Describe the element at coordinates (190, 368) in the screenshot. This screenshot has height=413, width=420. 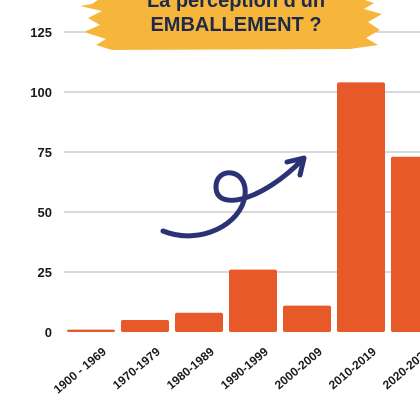
I see `x-tick-label: 1980-1989` at that location.